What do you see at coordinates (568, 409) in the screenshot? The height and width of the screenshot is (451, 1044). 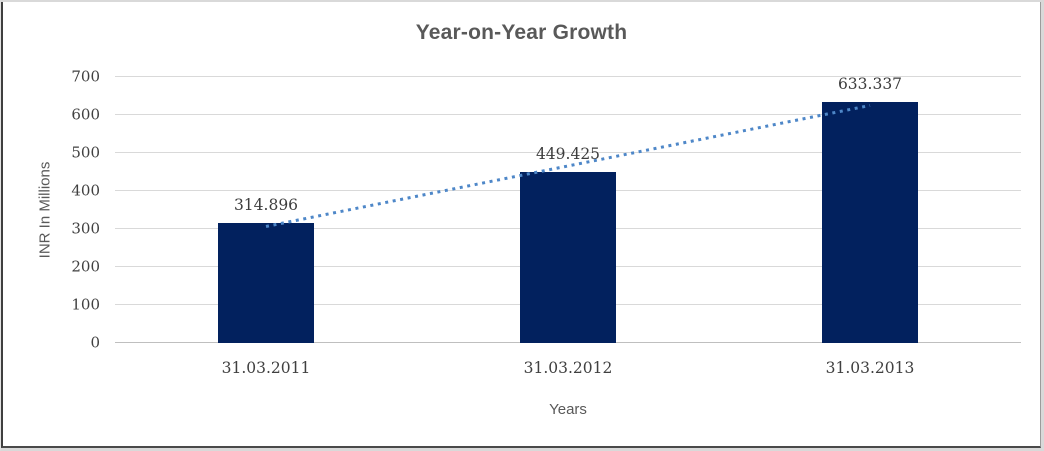 I see `x-axis-title: Years` at bounding box center [568, 409].